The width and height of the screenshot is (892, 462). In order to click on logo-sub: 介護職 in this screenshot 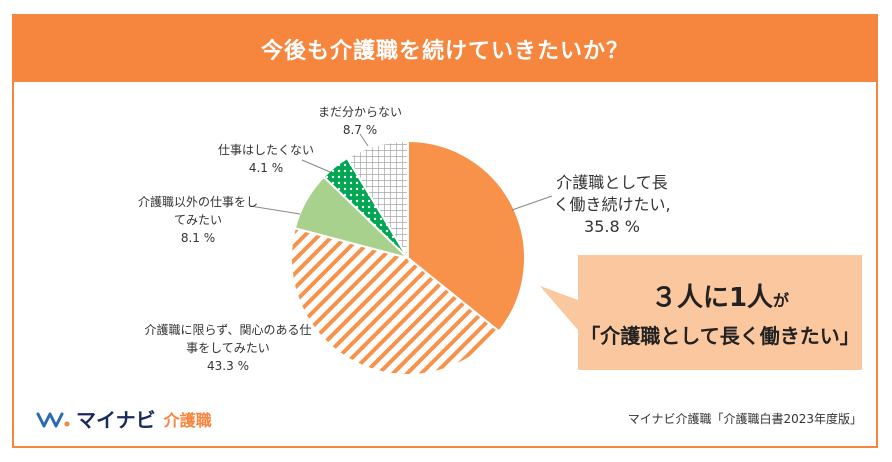, I will do `click(187, 420)`.